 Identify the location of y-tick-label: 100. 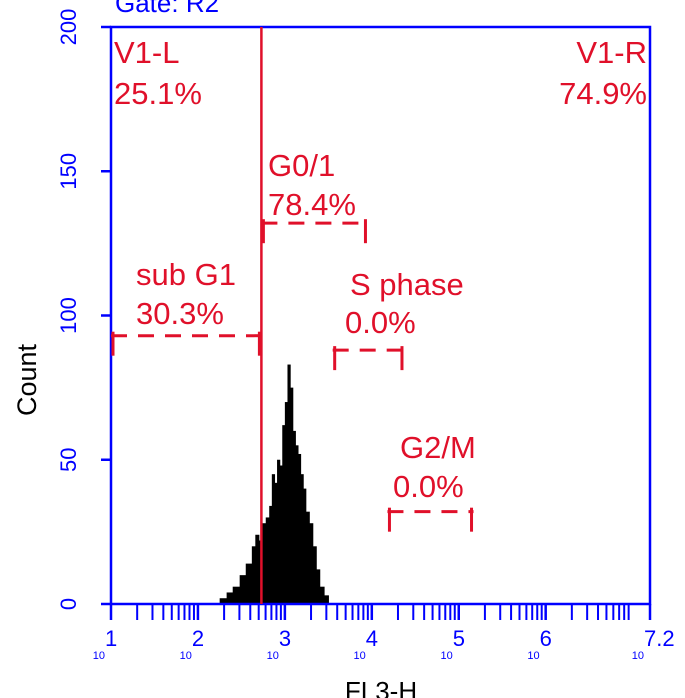
(68, 315).